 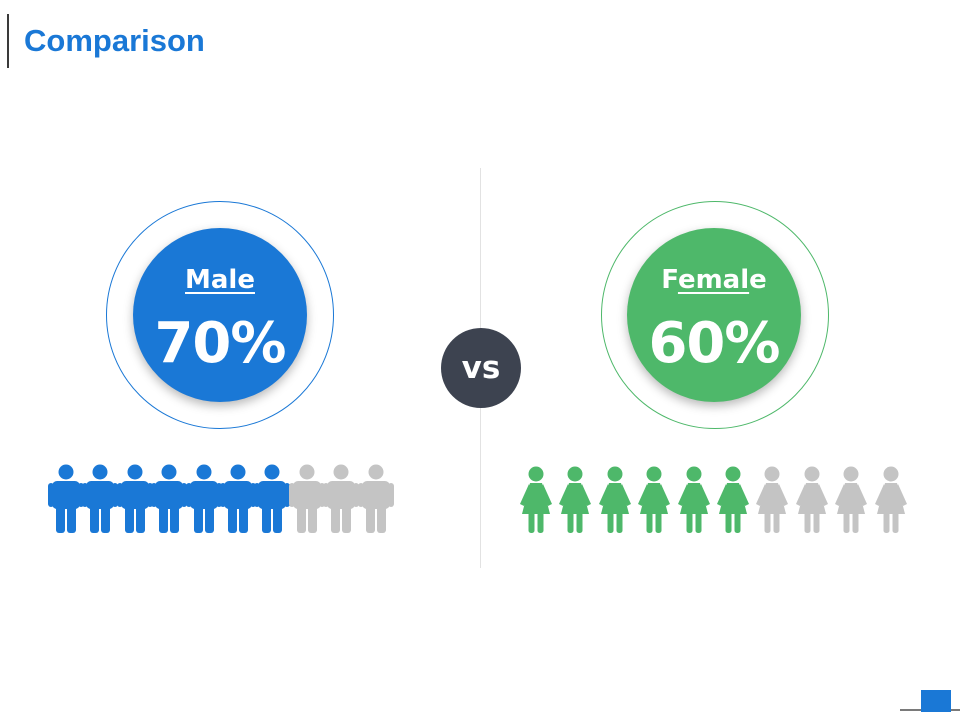 I want to click on footer-accent-box, so click(x=936, y=701).